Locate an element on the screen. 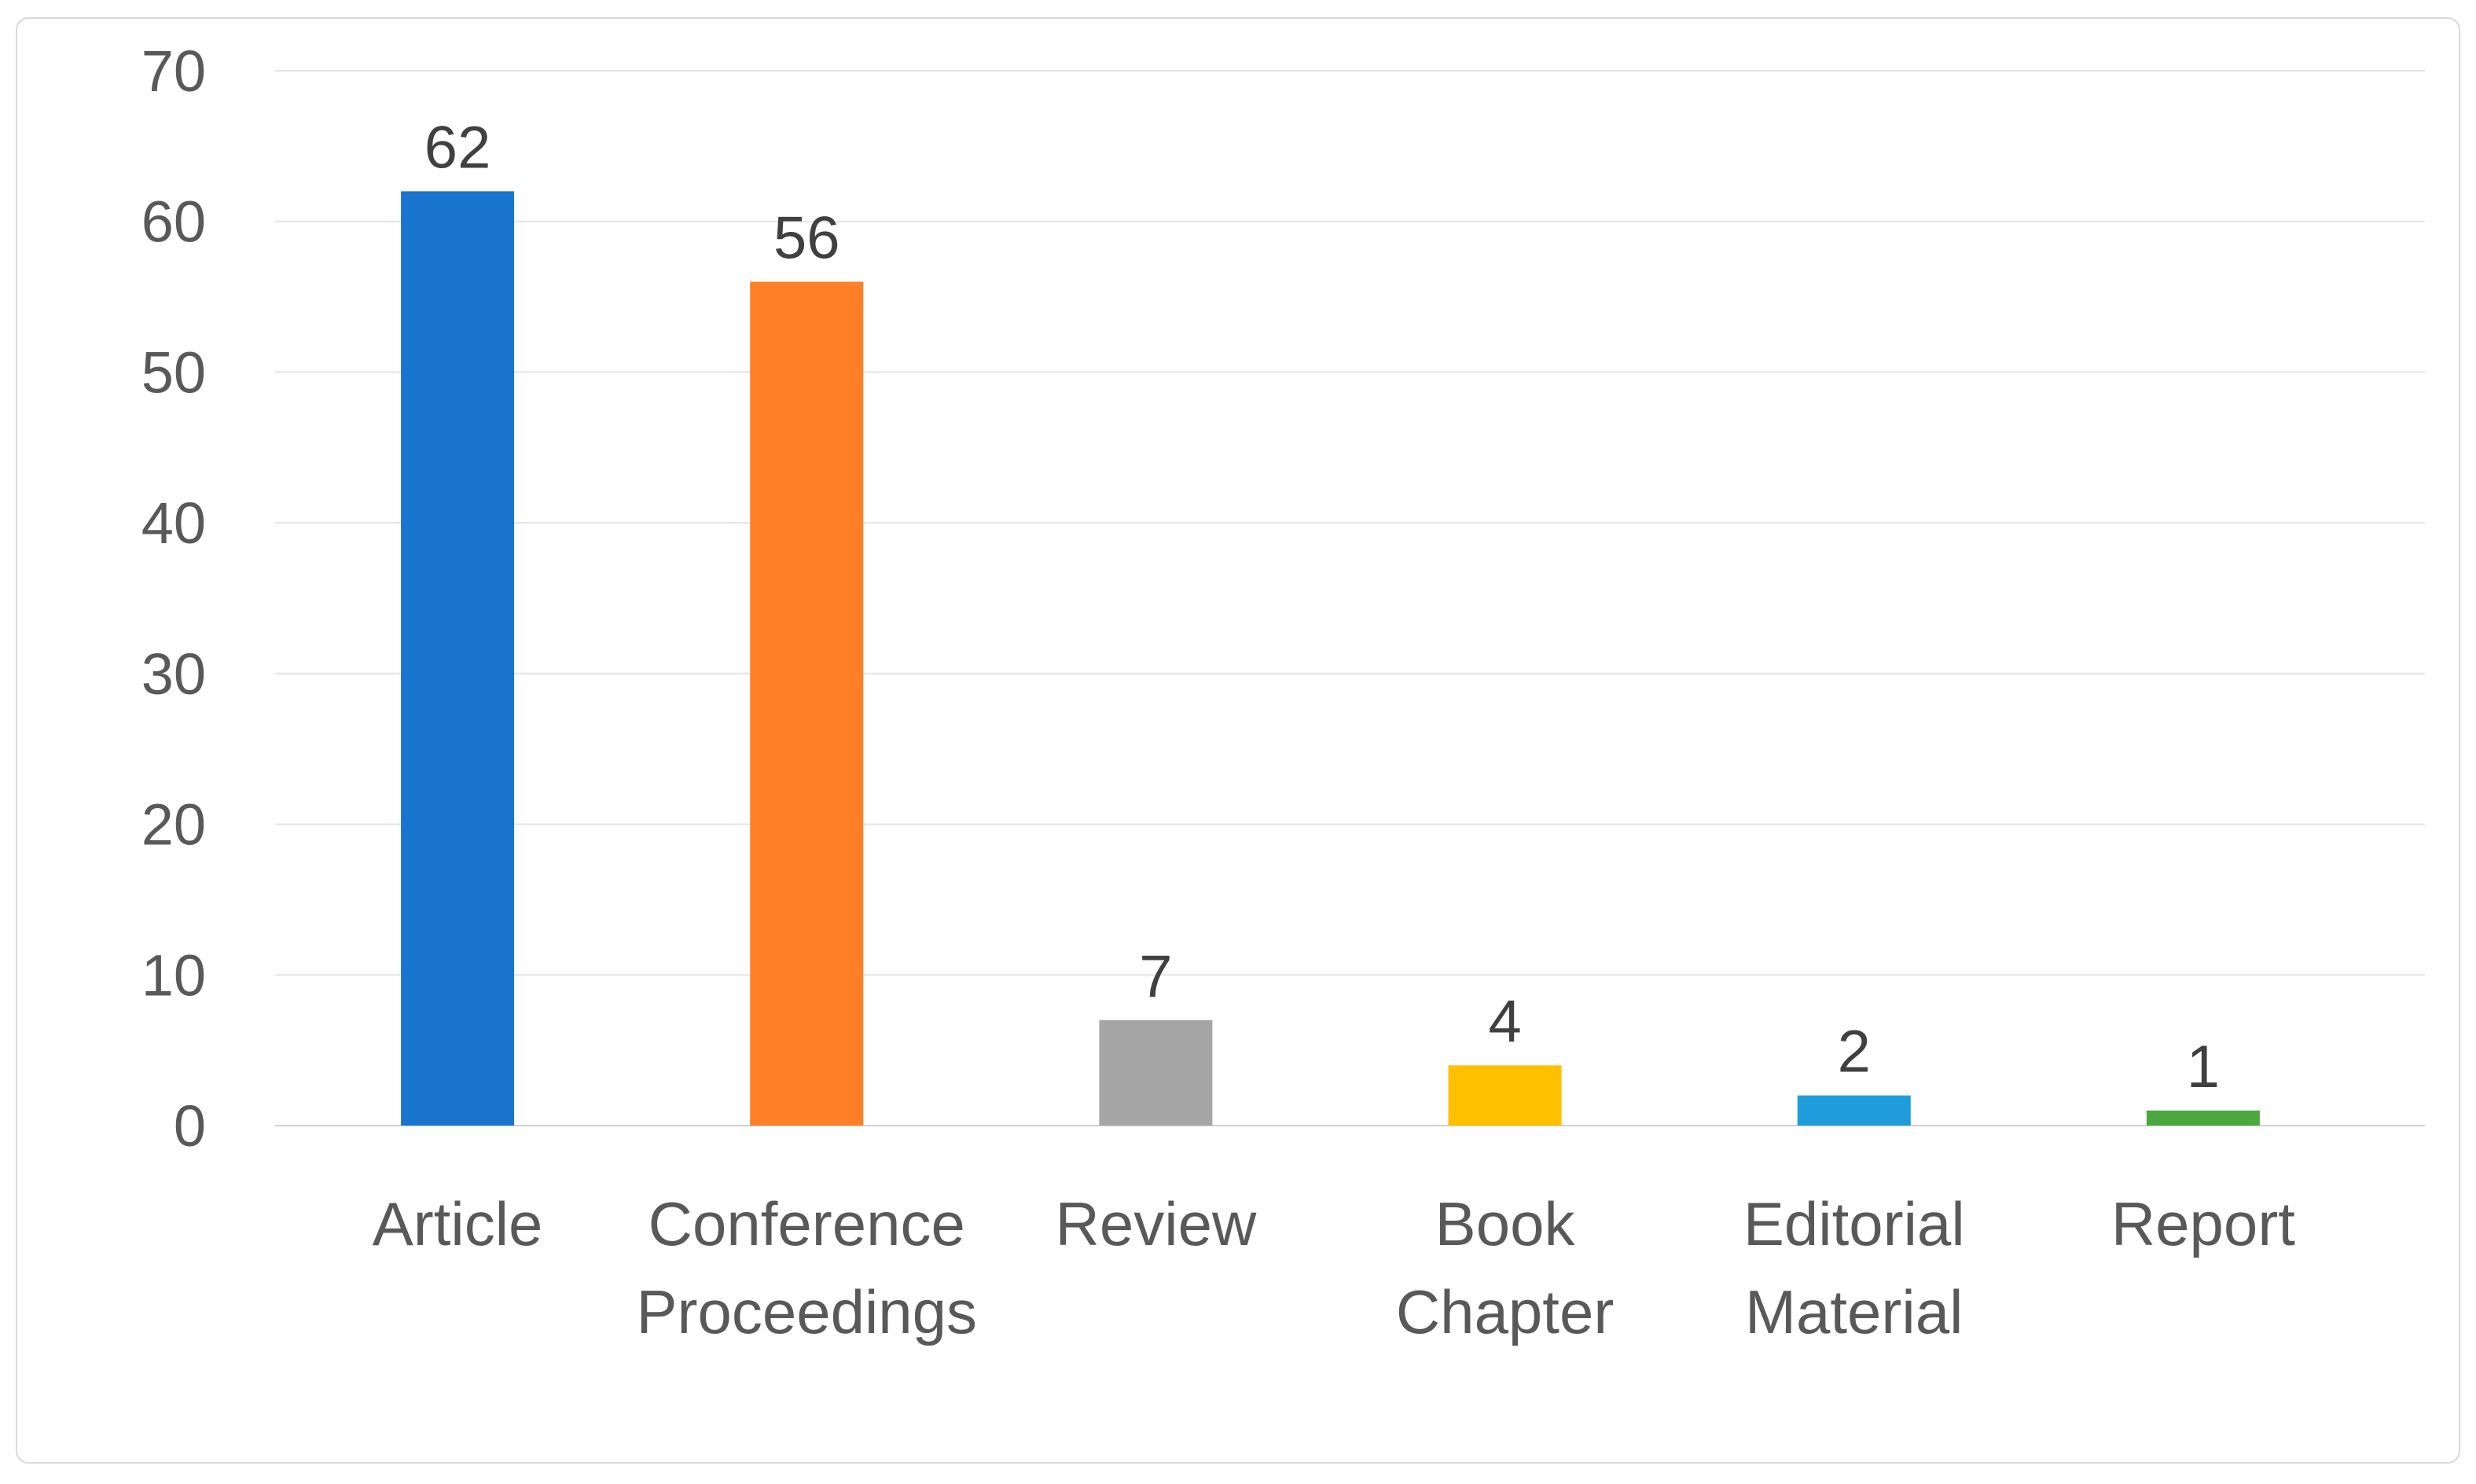  category-label: Report is located at coordinates (2203, 1223).